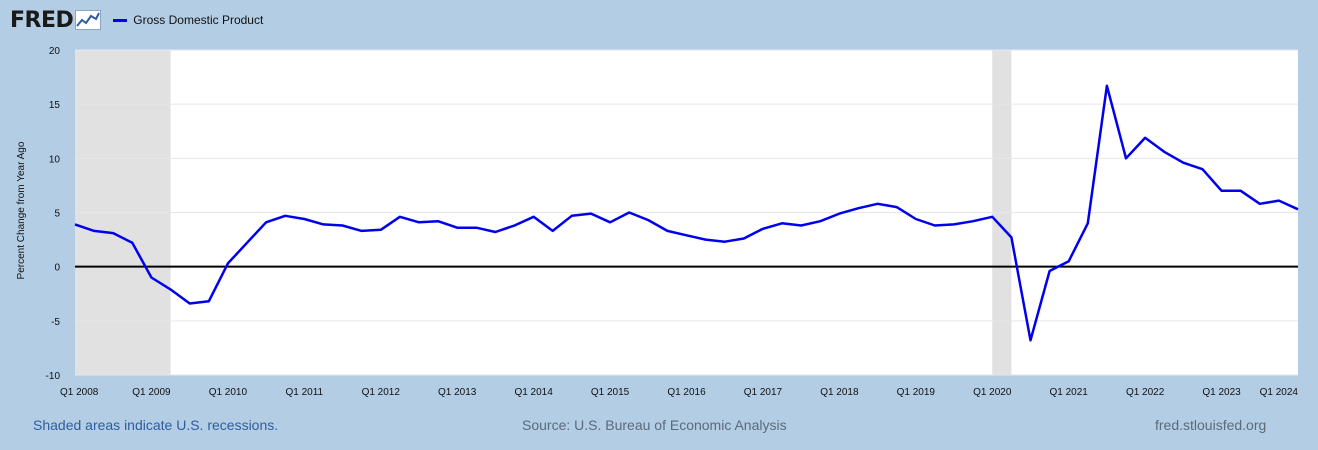  What do you see at coordinates (57, 268) in the screenshot?
I see `y-tick-label: 0` at bounding box center [57, 268].